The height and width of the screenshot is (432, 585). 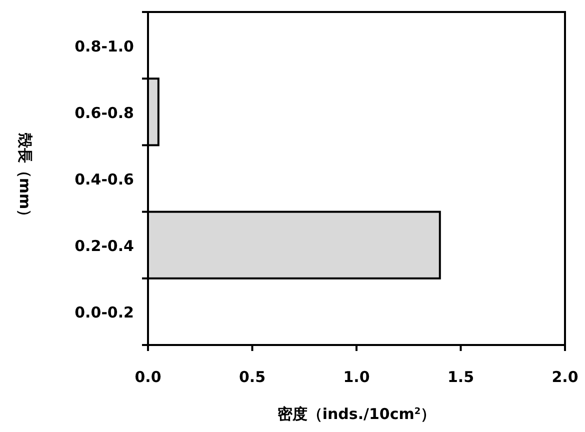 I want to click on x-tick-label: 1.5, so click(x=460, y=377).